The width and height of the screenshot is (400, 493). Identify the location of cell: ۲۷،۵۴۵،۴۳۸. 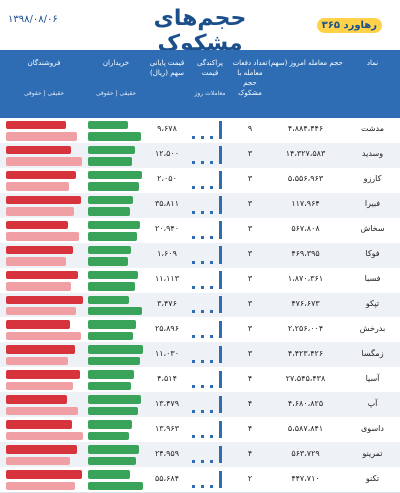
(305, 378).